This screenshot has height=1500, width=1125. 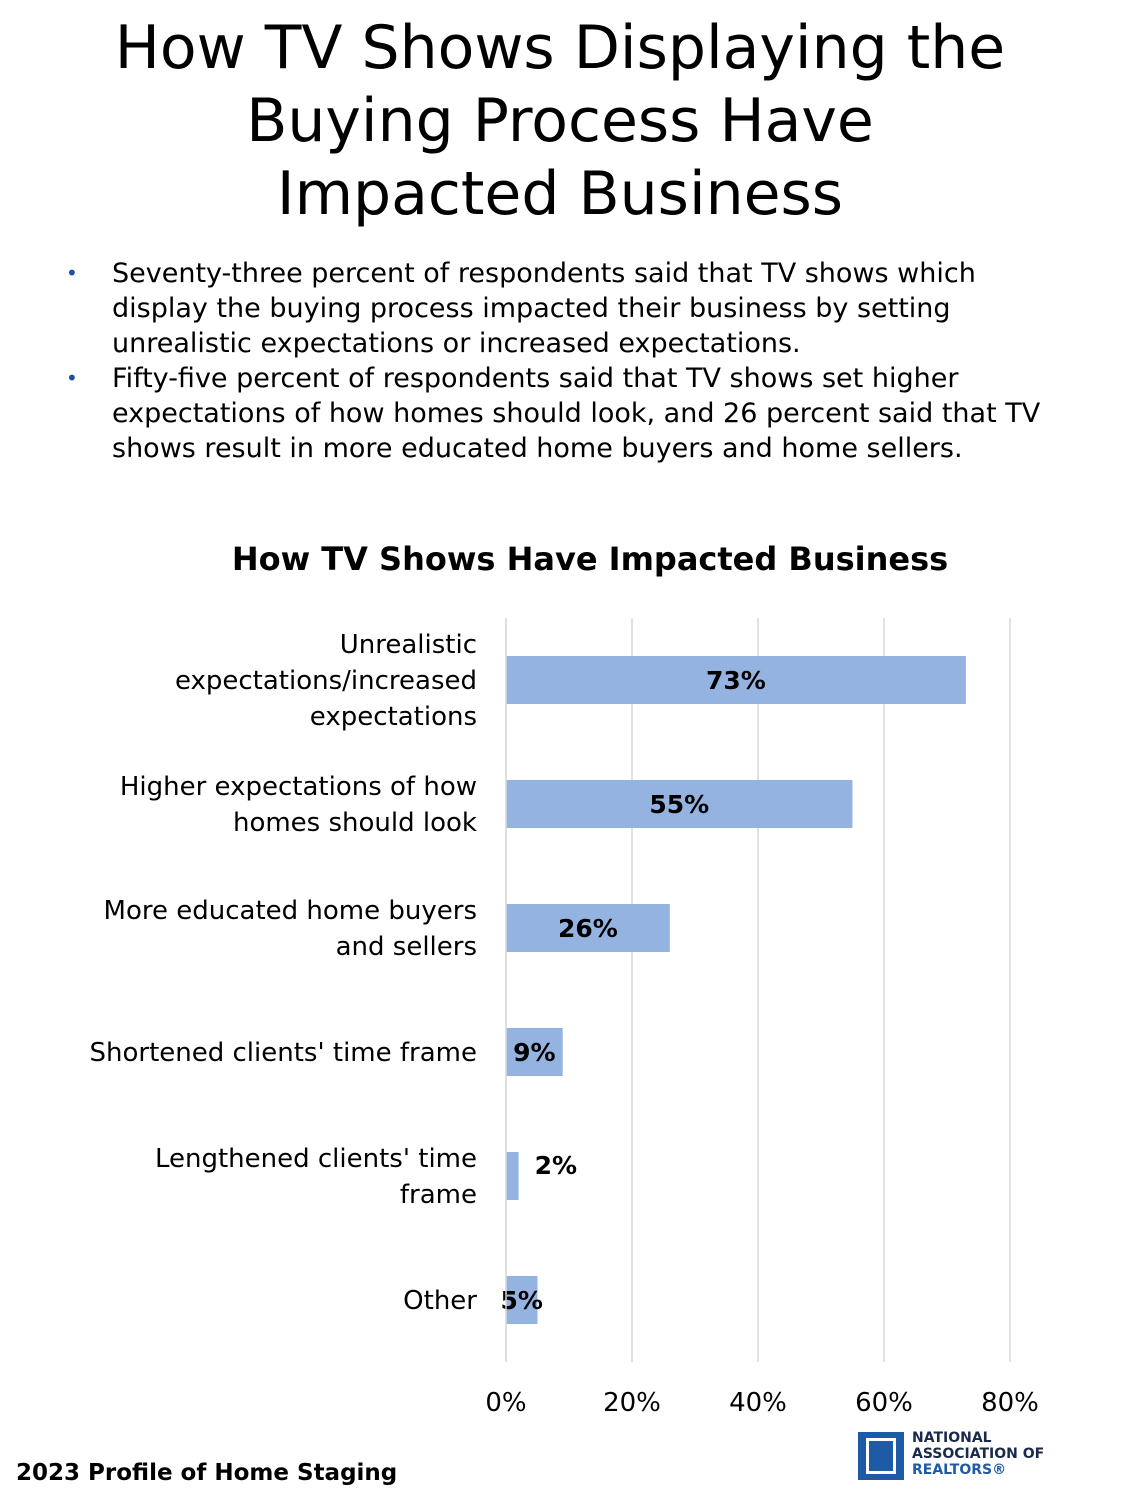 I want to click on category-label: expectations/increased, so click(x=326, y=681).